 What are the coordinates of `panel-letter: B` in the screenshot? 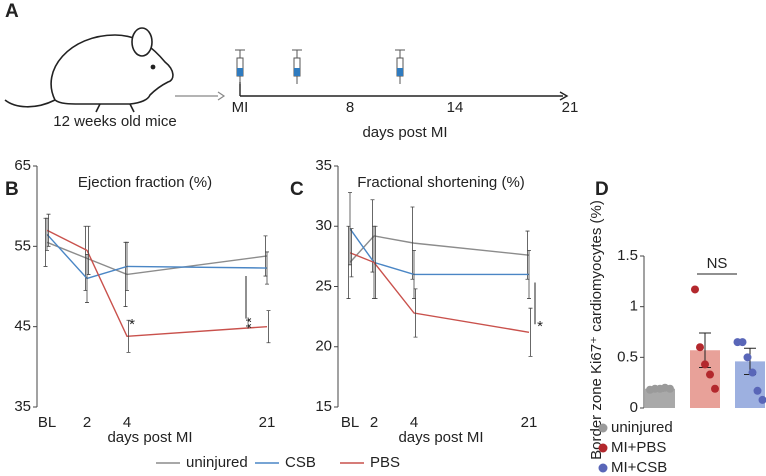 It's located at (12, 189).